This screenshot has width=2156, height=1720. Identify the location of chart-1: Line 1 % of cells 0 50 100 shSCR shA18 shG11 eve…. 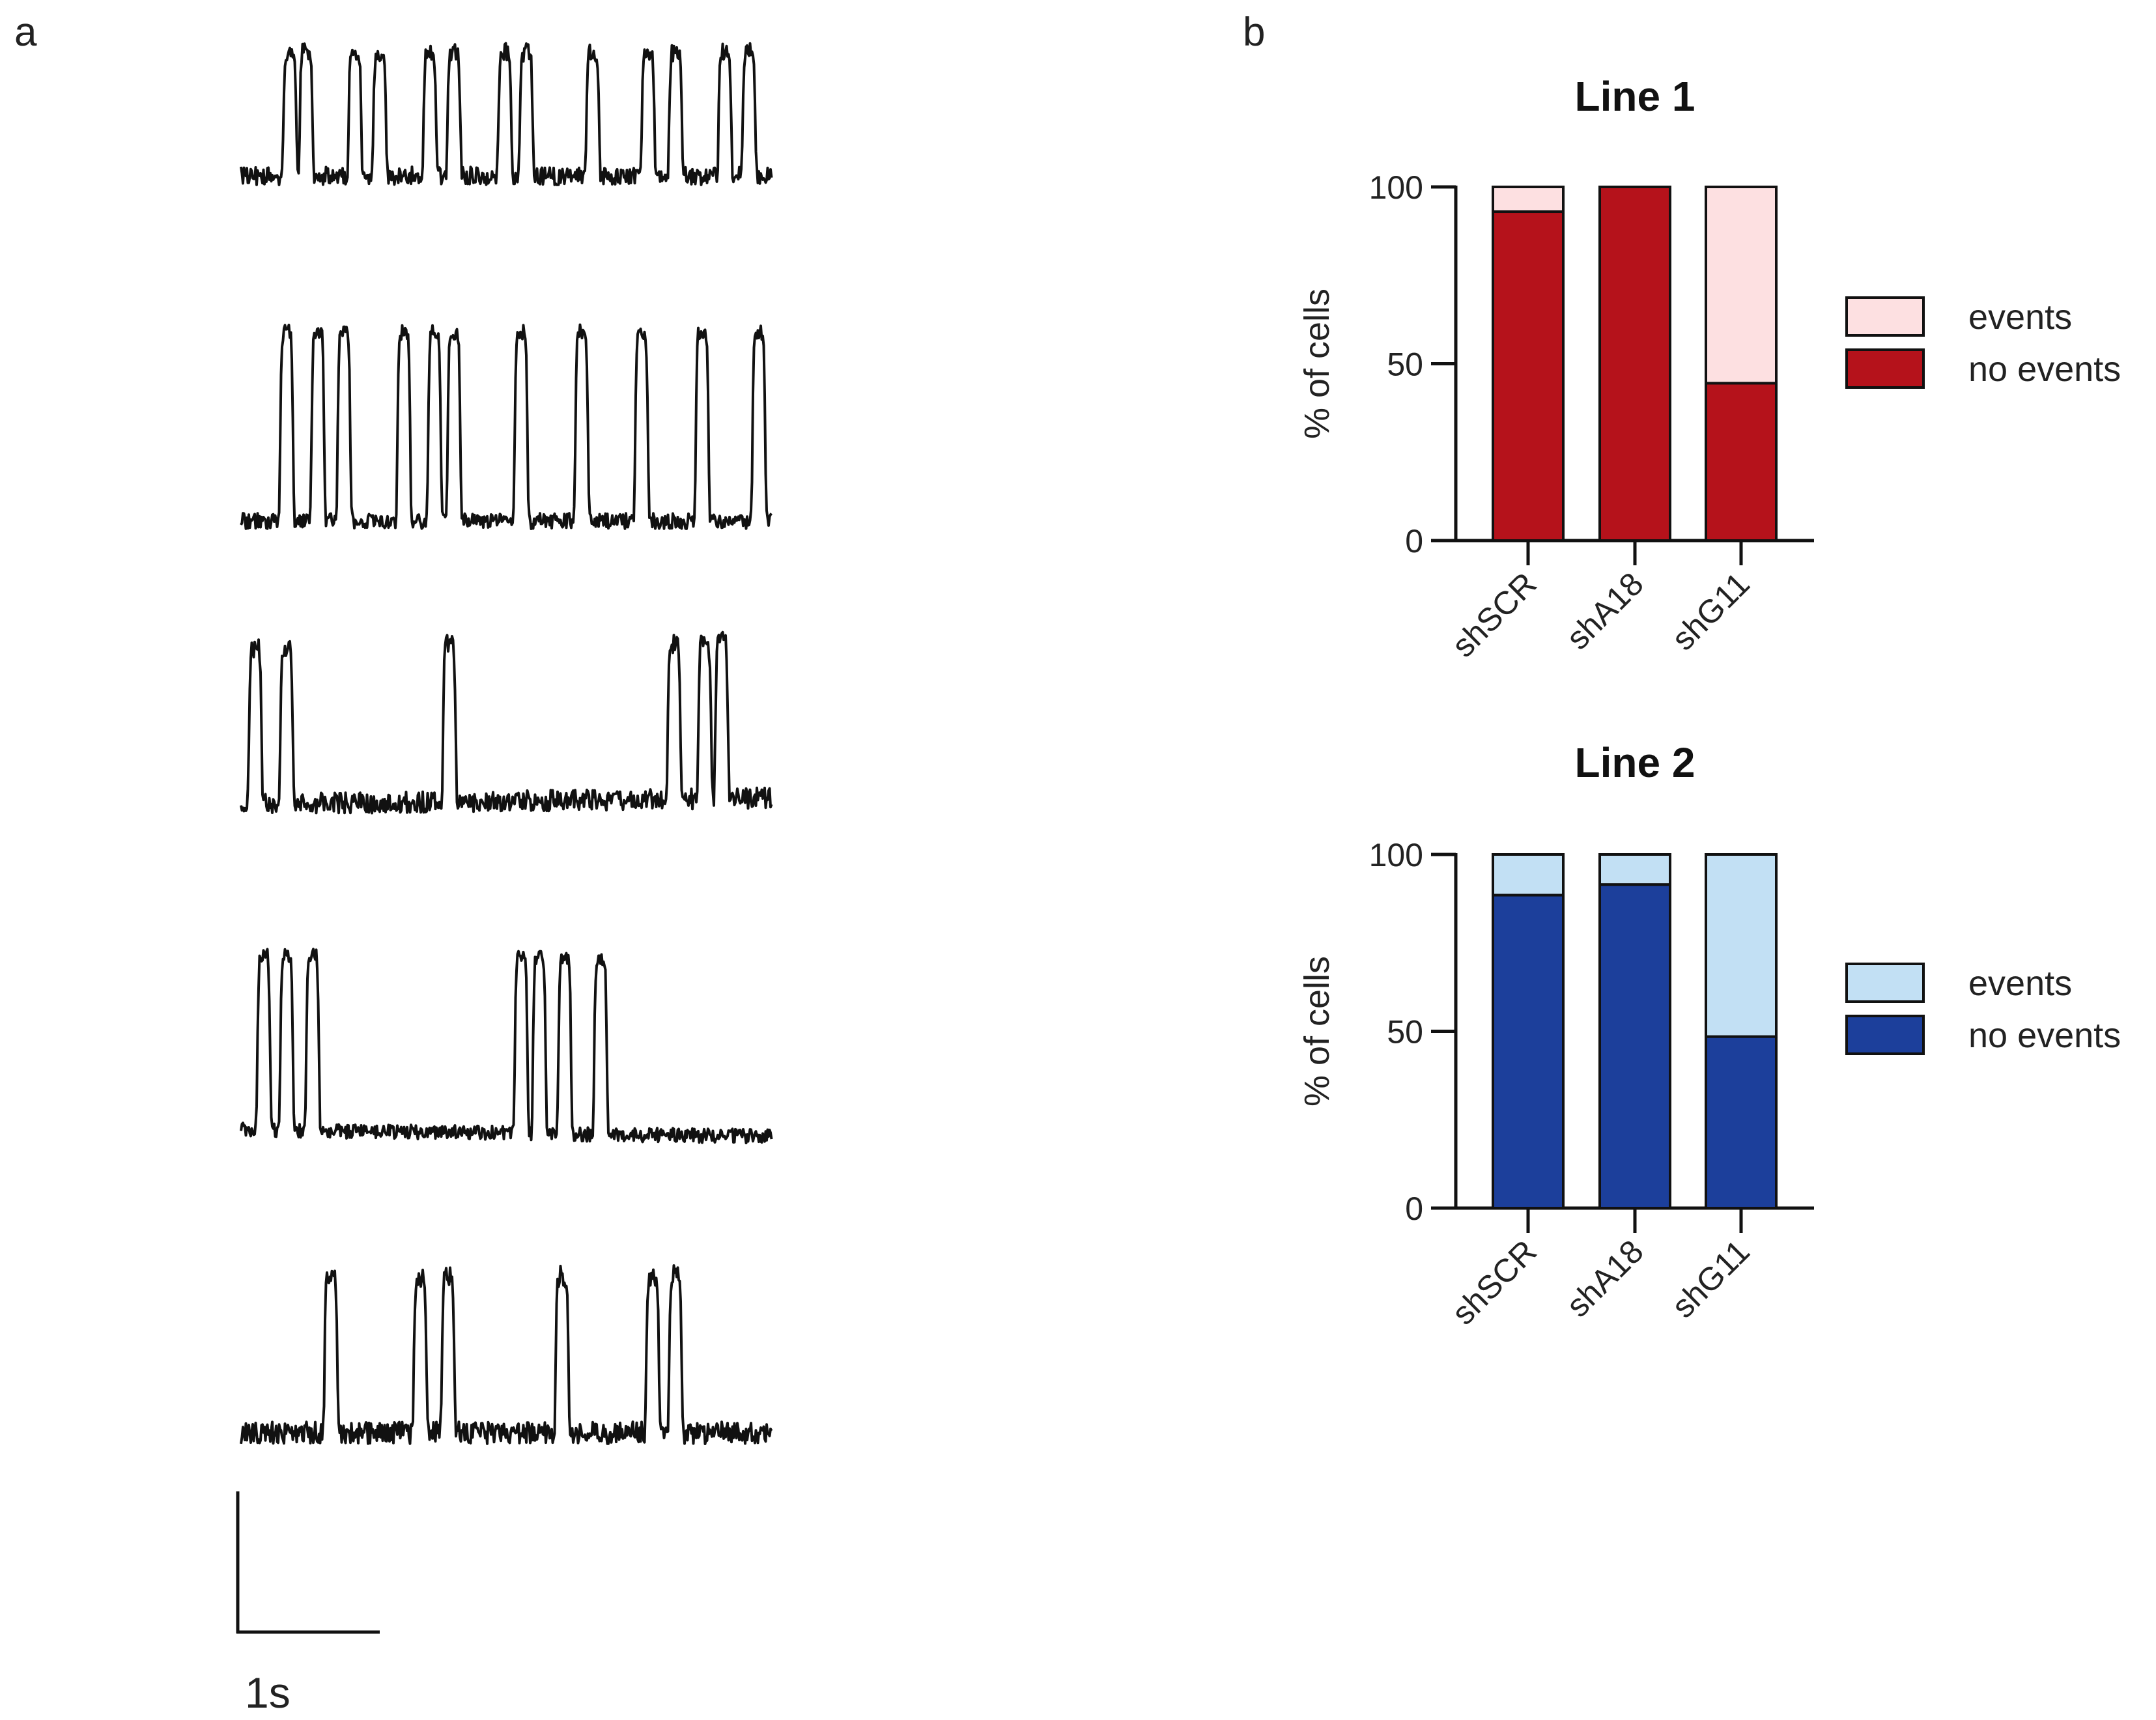
(1710, 368).